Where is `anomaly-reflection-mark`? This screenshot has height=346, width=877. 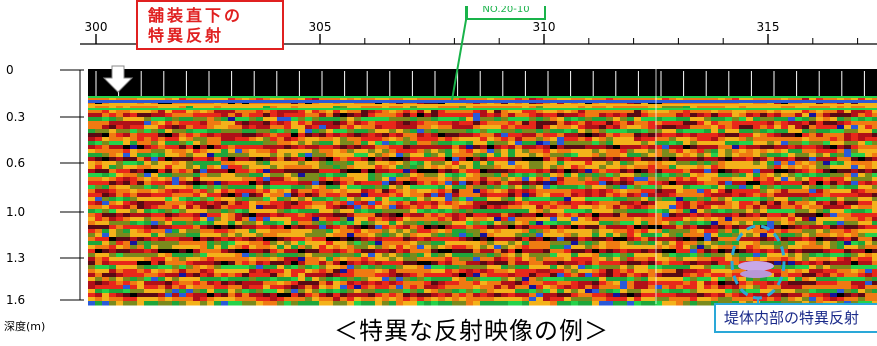
anomaly-reflection-mark is located at coordinates (756, 266).